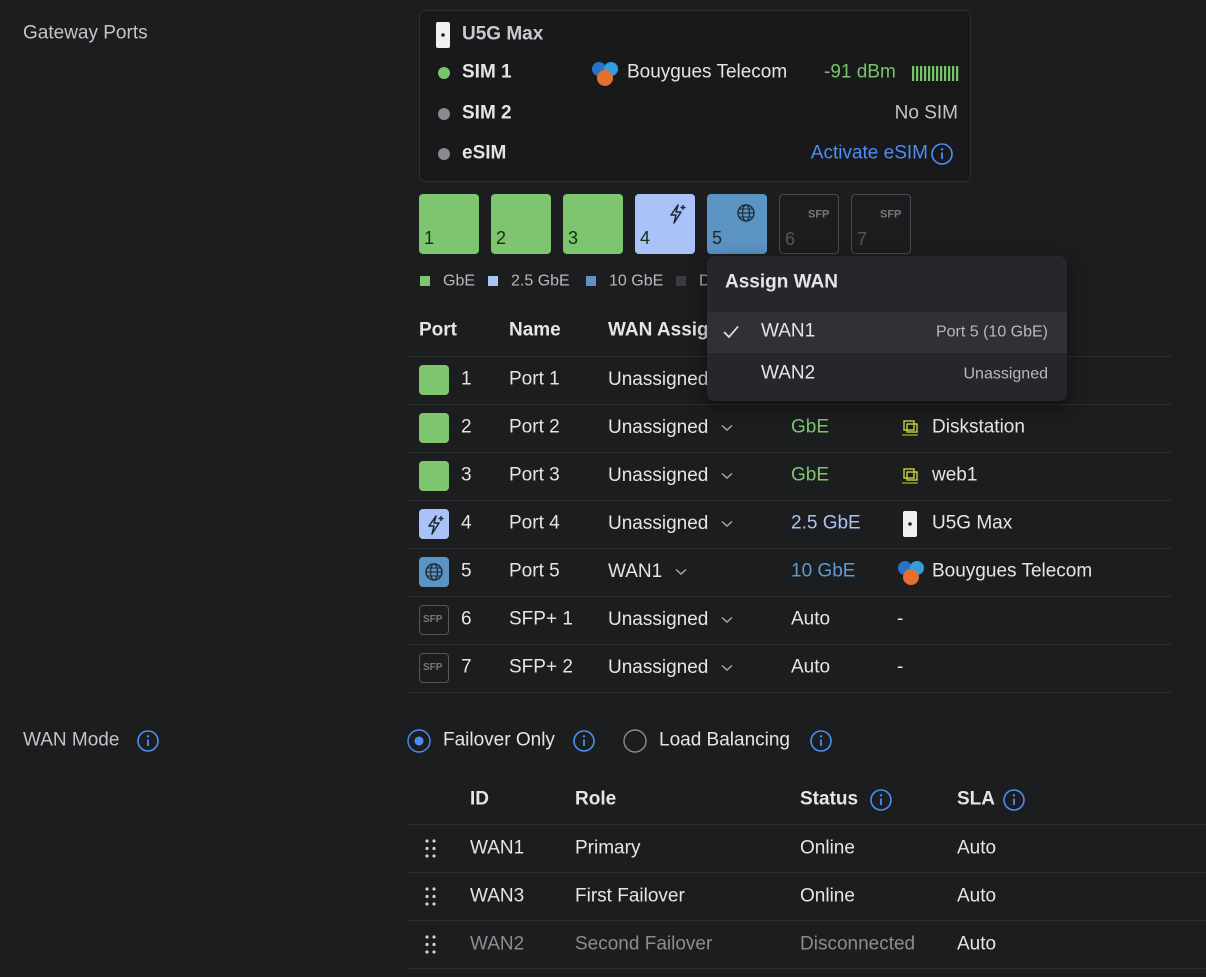 The image size is (1206, 977). What do you see at coordinates (497, 848) in the screenshot?
I see `wan-cell: WAN1` at bounding box center [497, 848].